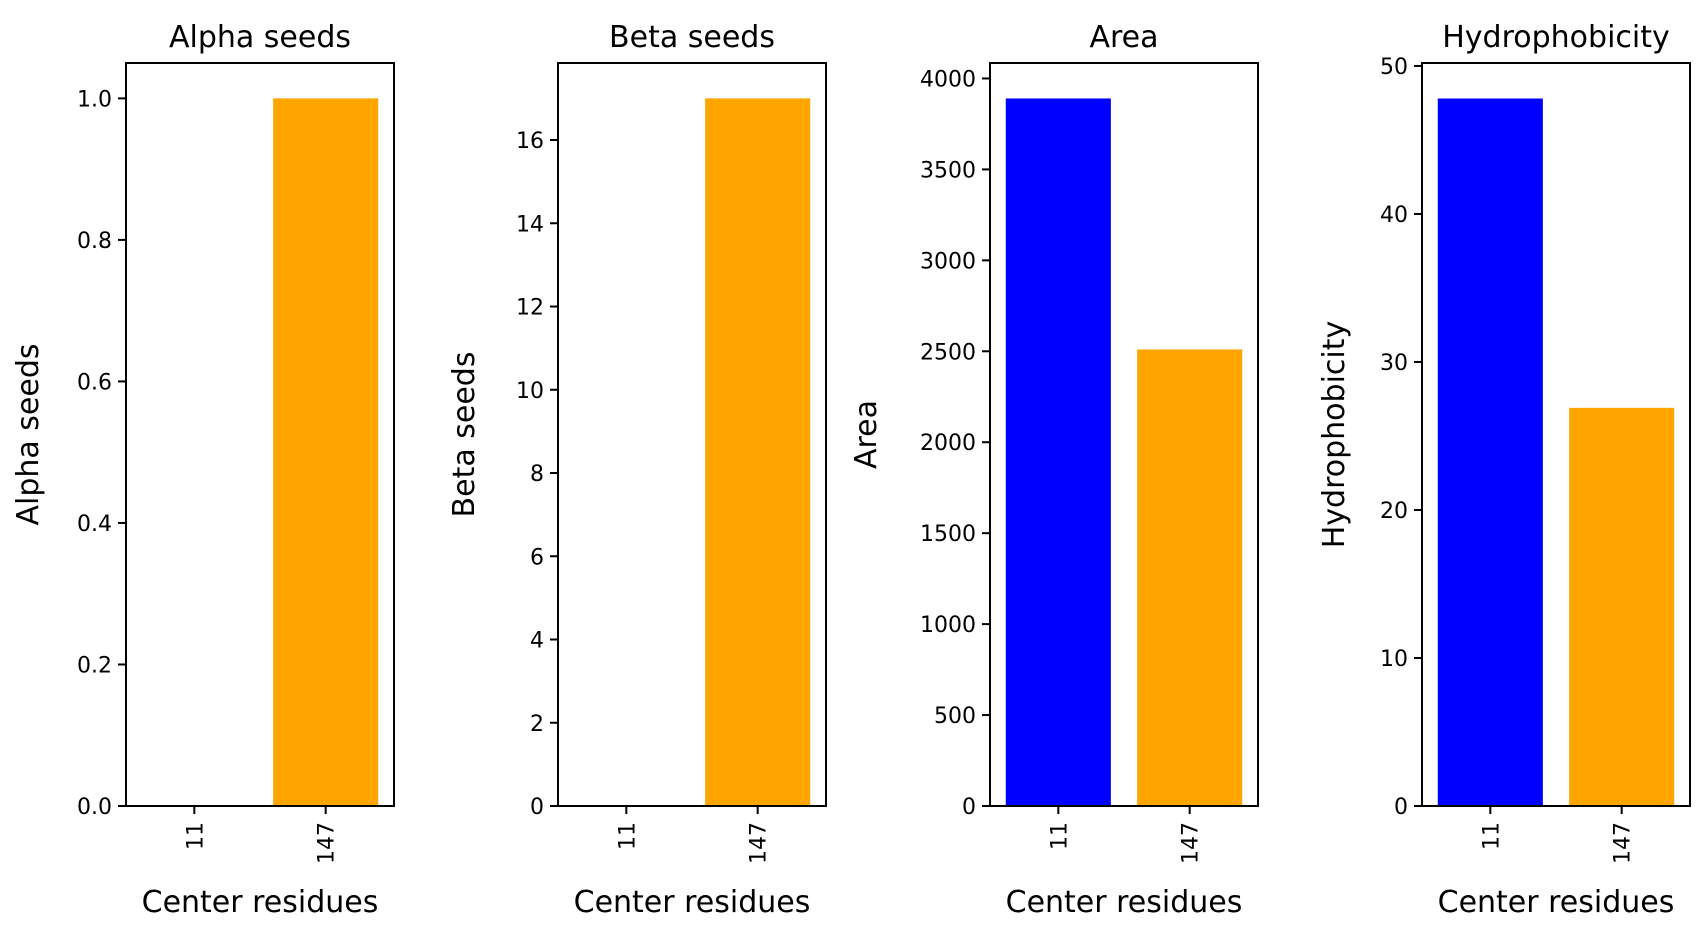 The width and height of the screenshot is (1706, 937). What do you see at coordinates (94, 382) in the screenshot?
I see `y-tick-label: 0.6` at bounding box center [94, 382].